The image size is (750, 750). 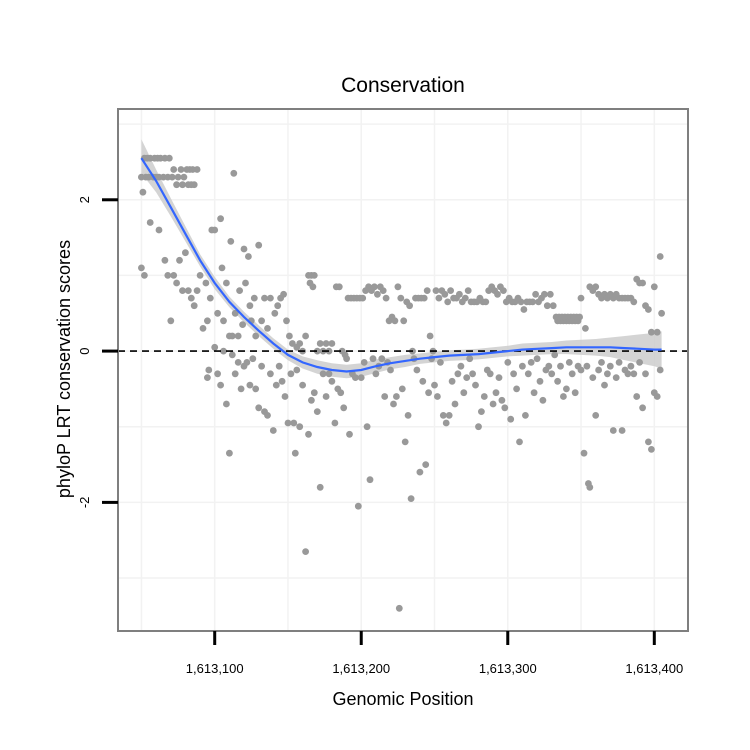 What do you see at coordinates (84, 503) in the screenshot?
I see `y-tick-label: -2` at bounding box center [84, 503].